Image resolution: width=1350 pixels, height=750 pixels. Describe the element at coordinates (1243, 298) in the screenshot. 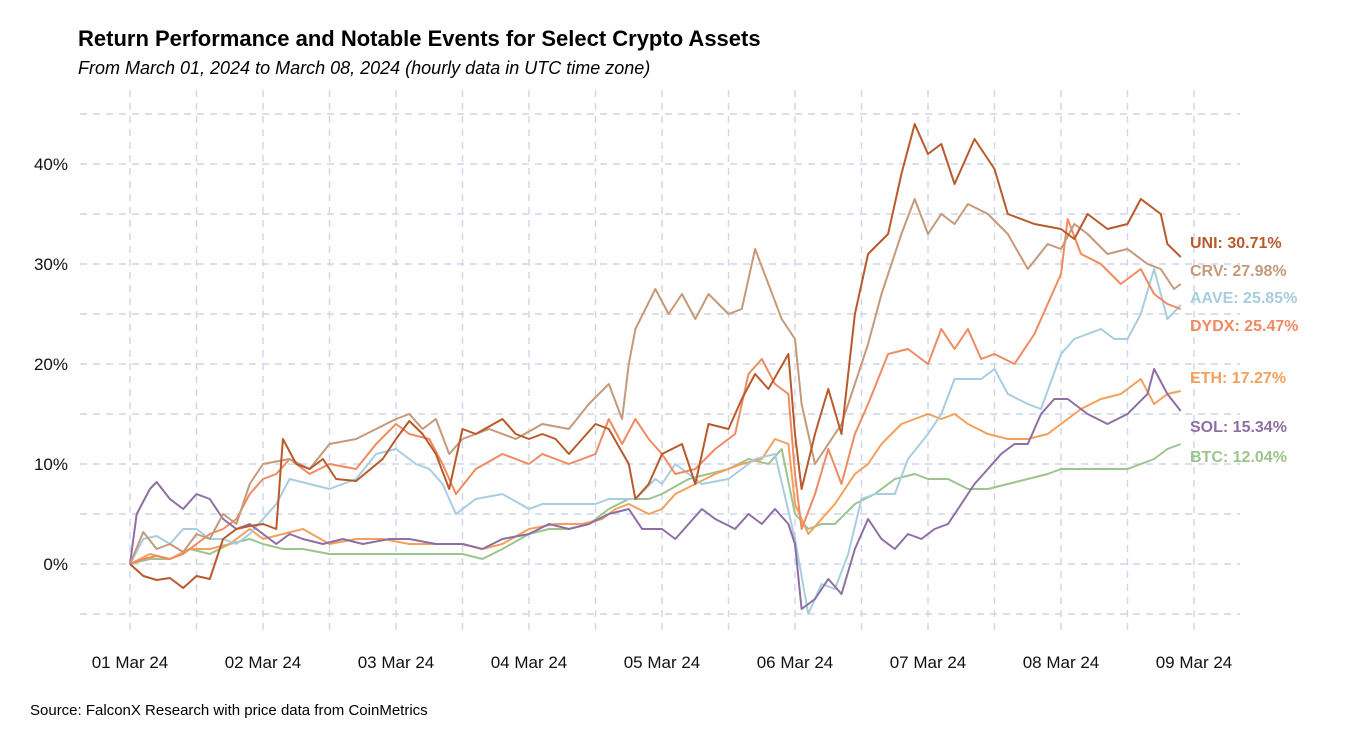

I see `end-label-aave: AAVE: 25.85%` at that location.